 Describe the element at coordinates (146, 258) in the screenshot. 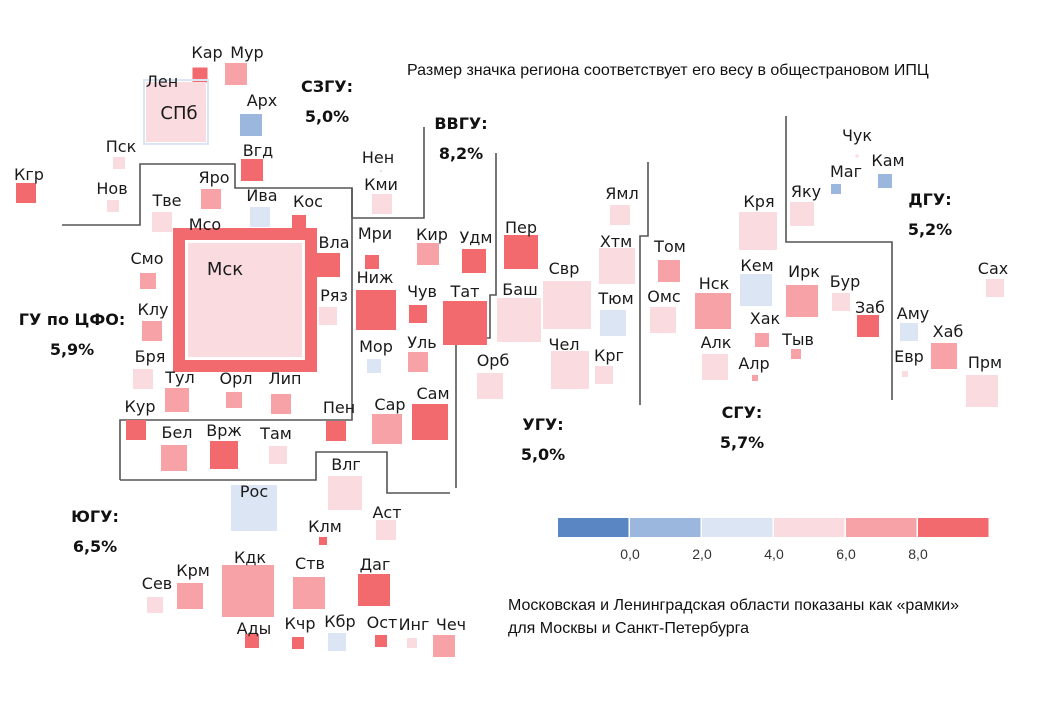

I see `region-label-18: Смо` at that location.